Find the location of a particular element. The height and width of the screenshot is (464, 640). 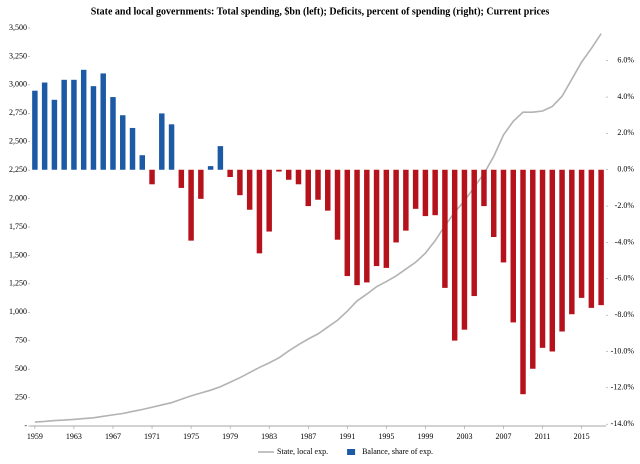

y-tick-label: 2,250 is located at coordinates (18, 169).